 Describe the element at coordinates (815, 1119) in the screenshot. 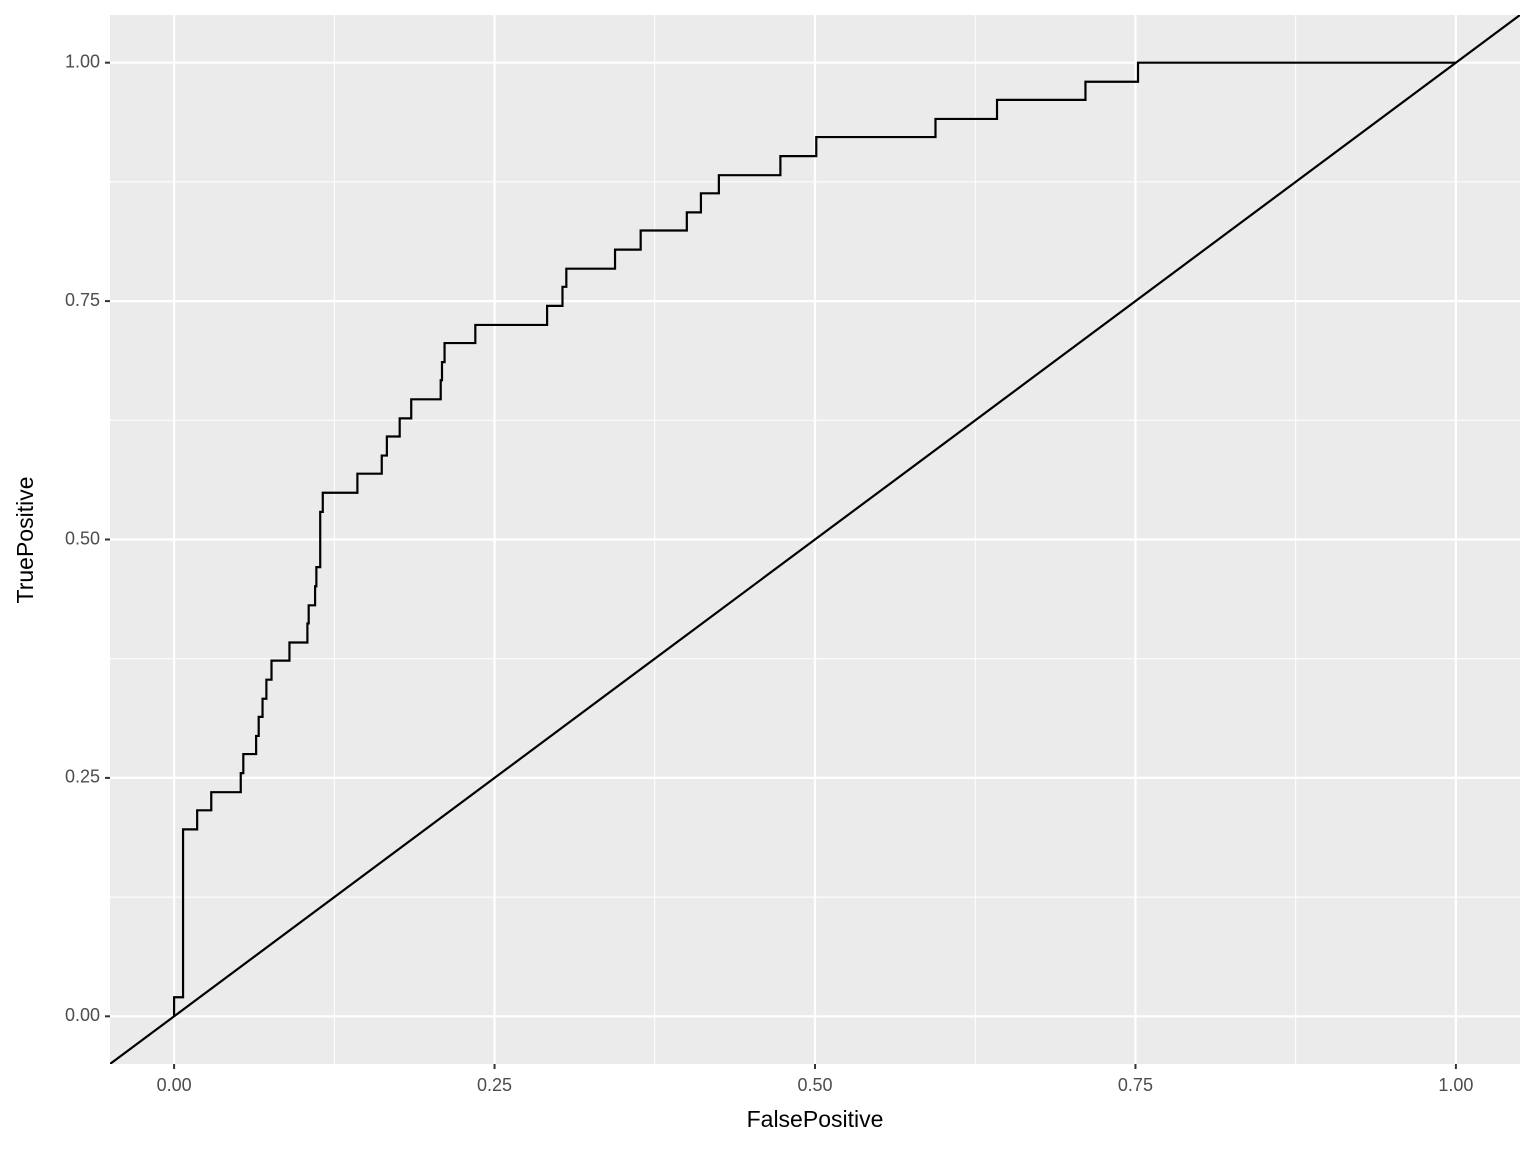

I see `x-axis-title: FalsePositive` at that location.